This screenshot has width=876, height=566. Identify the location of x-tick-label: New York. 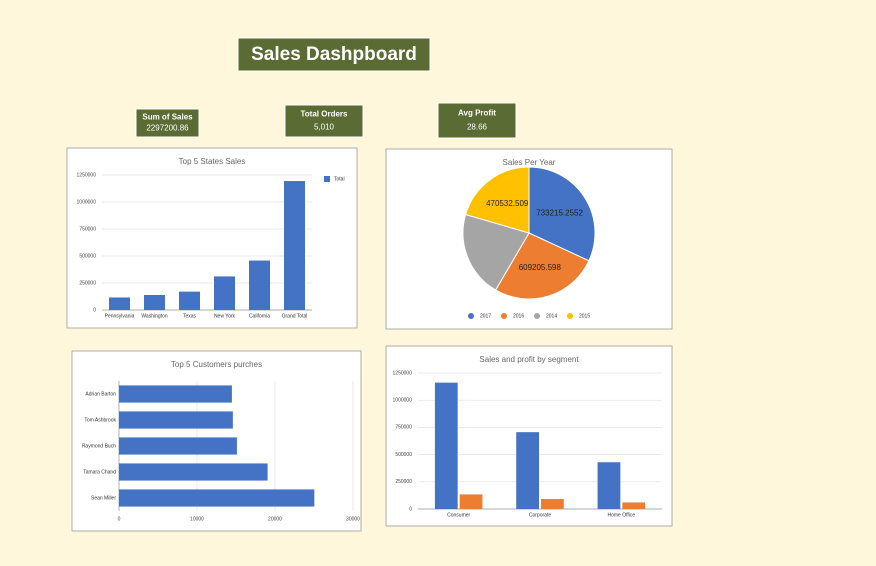
(225, 316).